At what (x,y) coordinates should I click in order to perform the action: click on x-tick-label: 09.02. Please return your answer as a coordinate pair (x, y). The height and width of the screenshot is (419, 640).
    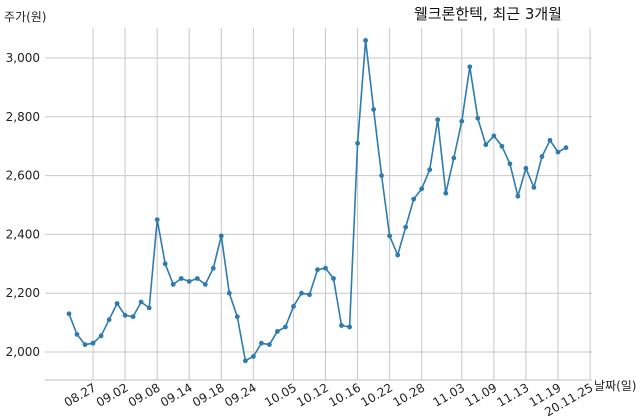
    Looking at the image, I should click on (112, 394).